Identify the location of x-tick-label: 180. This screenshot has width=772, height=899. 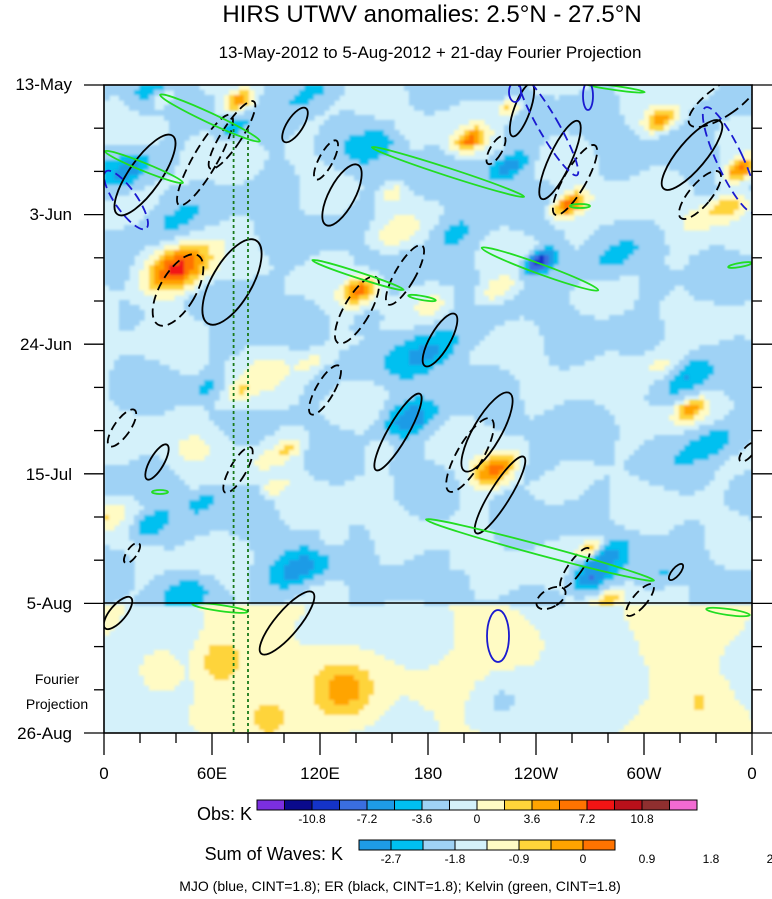
(428, 773).